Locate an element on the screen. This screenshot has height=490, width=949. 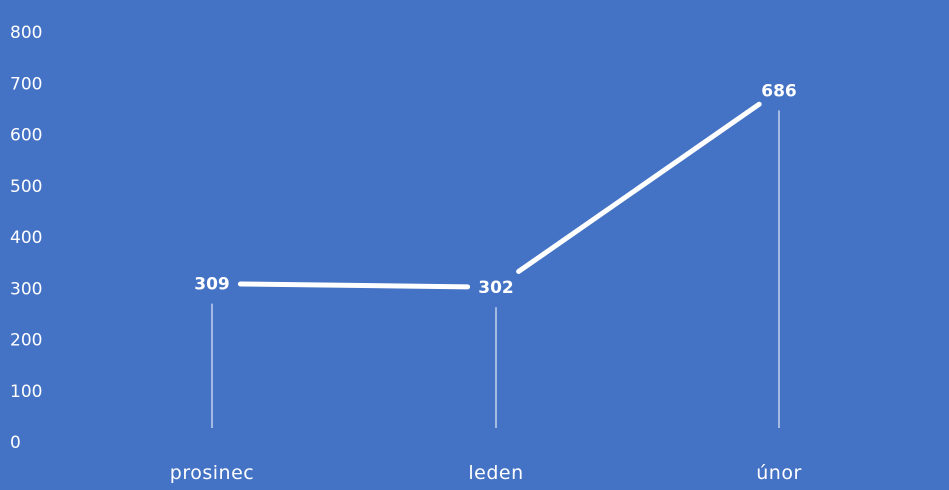
y-tick-label: 300 is located at coordinates (26, 289).